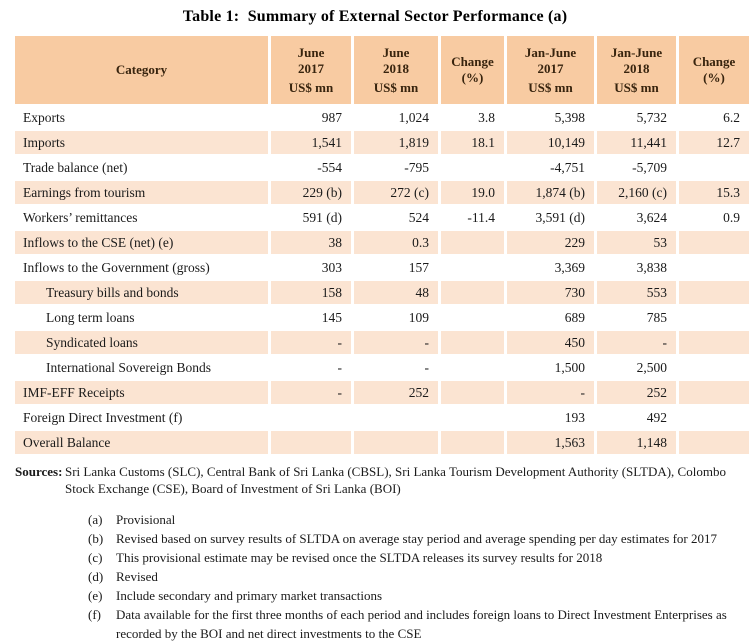 Image resolution: width=750 pixels, height=643 pixels. Describe the element at coordinates (311, 167) in the screenshot. I see `value-cell: -554` at that location.